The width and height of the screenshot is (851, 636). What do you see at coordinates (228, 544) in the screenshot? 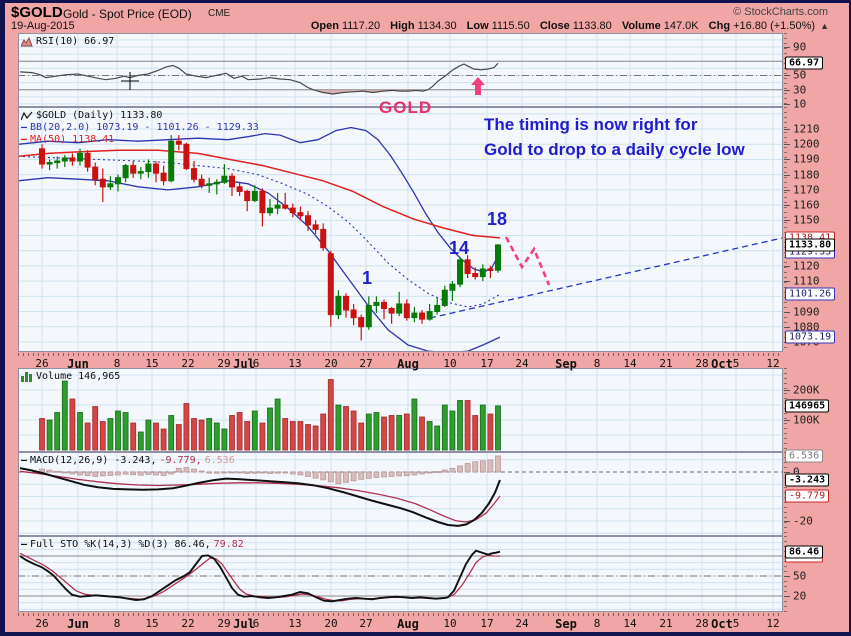
I see `sto-legend-signal: 79.82` at bounding box center [228, 544].